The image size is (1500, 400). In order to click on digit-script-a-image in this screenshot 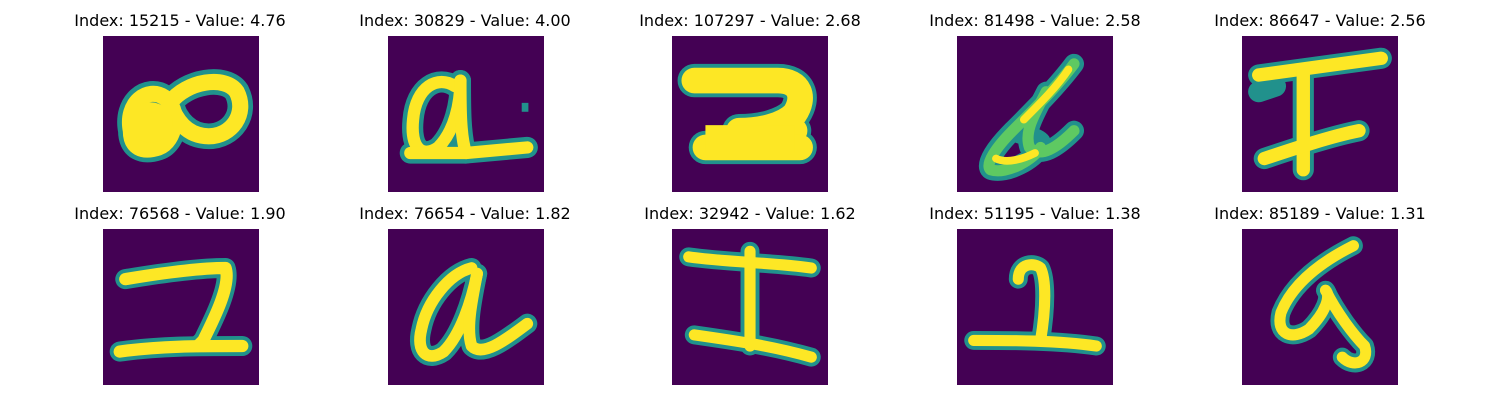, I will do `click(466, 307)`.